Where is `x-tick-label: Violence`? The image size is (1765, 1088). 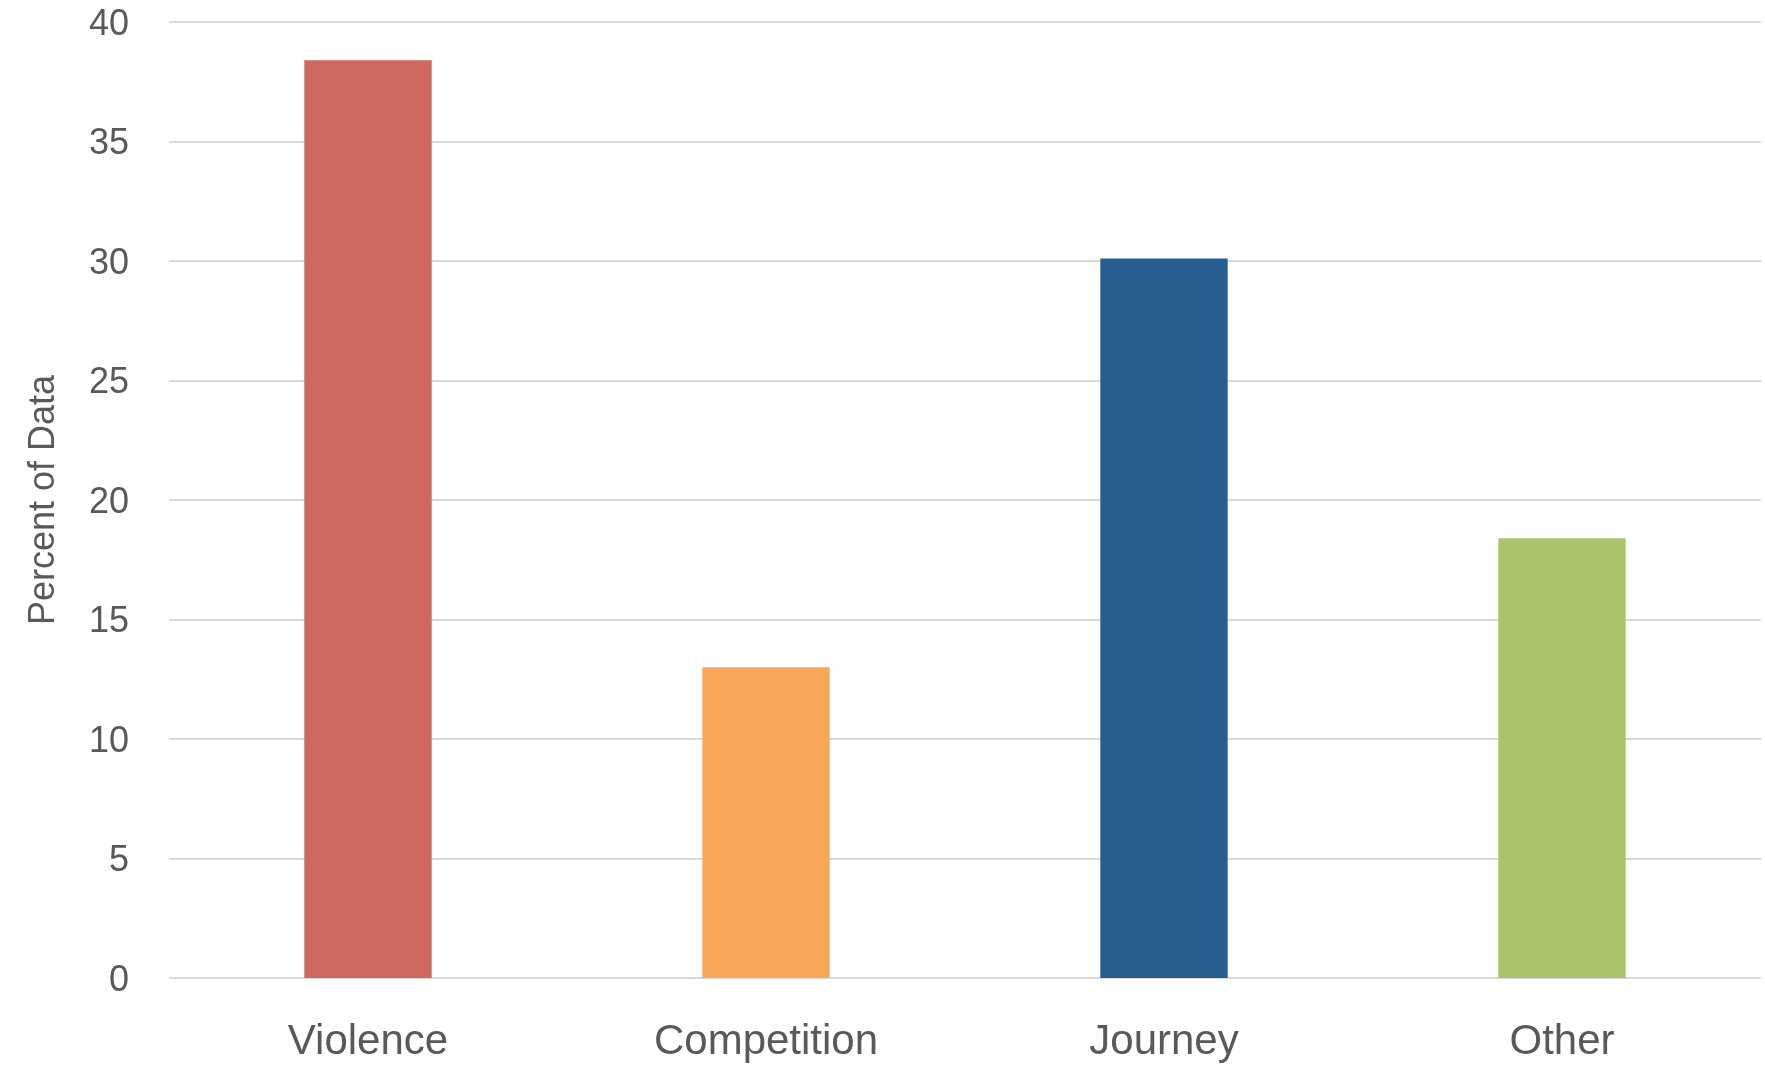
x-tick-label: Violence is located at coordinates (368, 1039).